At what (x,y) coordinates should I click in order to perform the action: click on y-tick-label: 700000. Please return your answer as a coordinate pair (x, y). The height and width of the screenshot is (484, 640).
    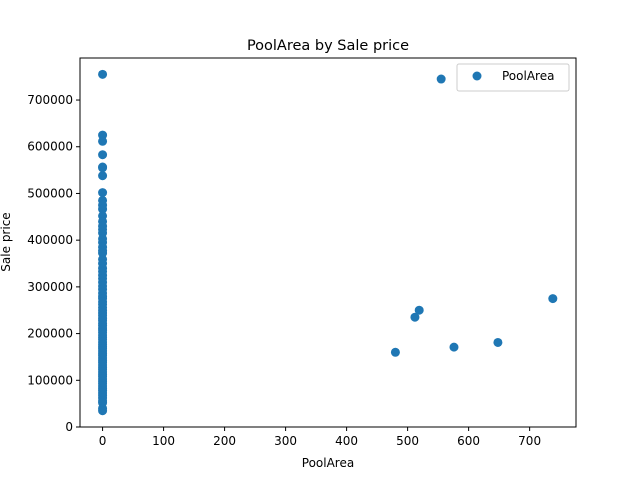
    Looking at the image, I should click on (50, 100).